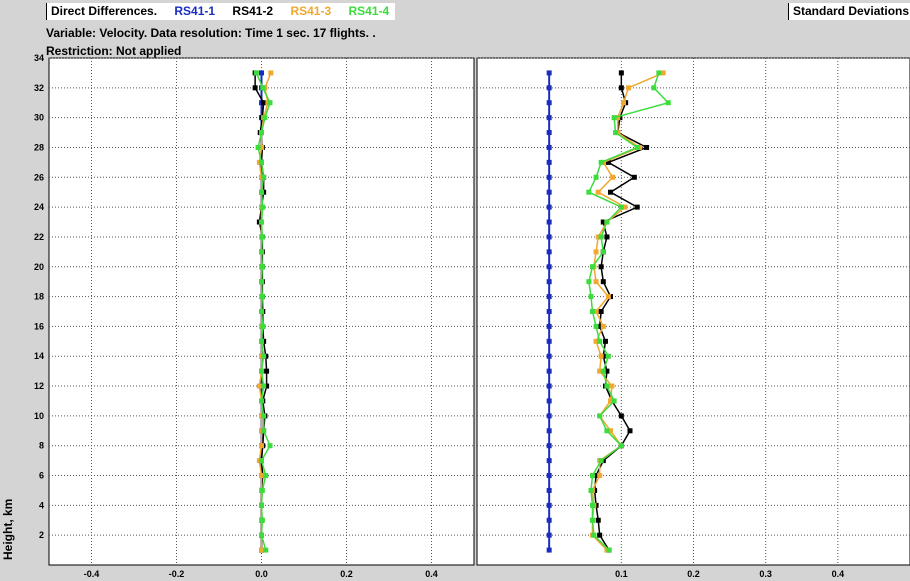 This screenshot has width=910, height=581. I want to click on y-tick-label: 14, so click(39, 356).